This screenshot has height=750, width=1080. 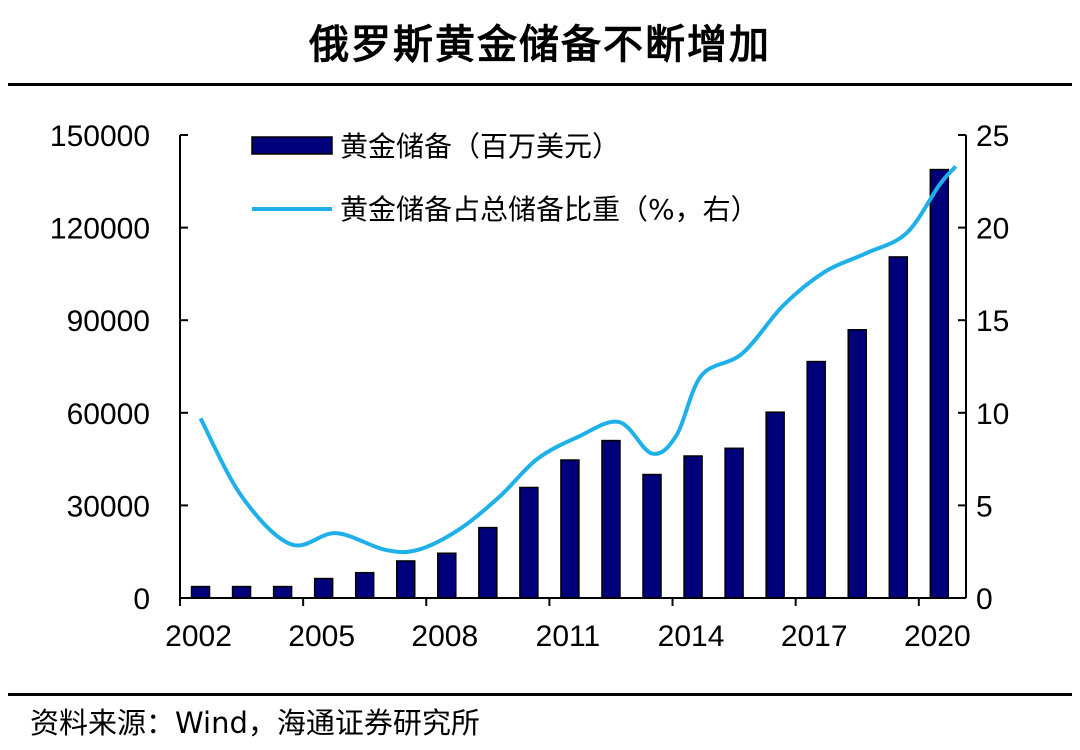 What do you see at coordinates (549, 209) in the screenshot?
I see `legend-line-label: 黄金储备占总储备比重（%，右）` at bounding box center [549, 209].